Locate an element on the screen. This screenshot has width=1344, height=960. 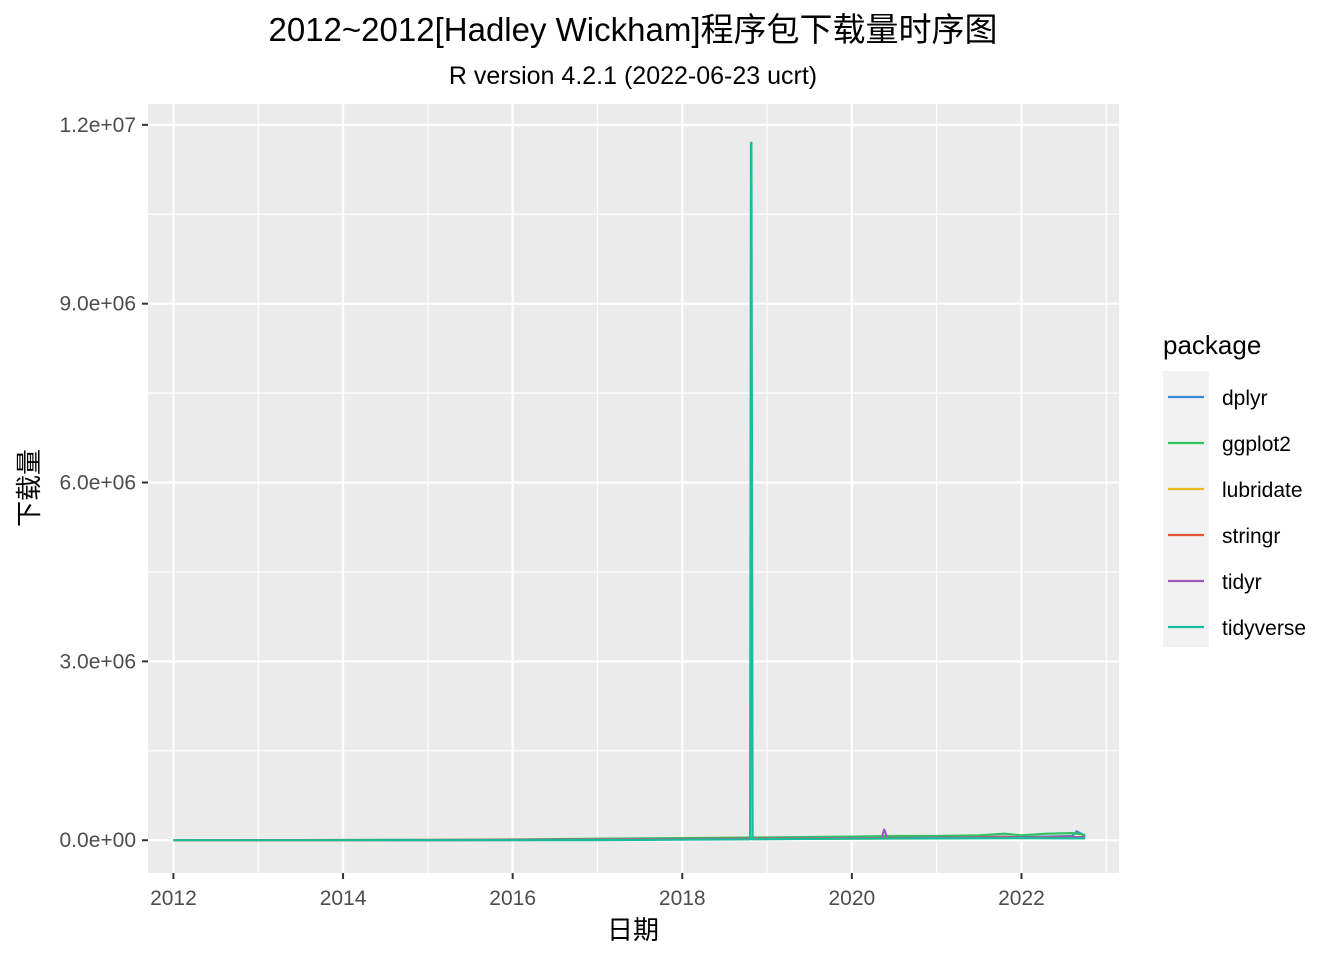
legend-key-background is located at coordinates (1186, 509).